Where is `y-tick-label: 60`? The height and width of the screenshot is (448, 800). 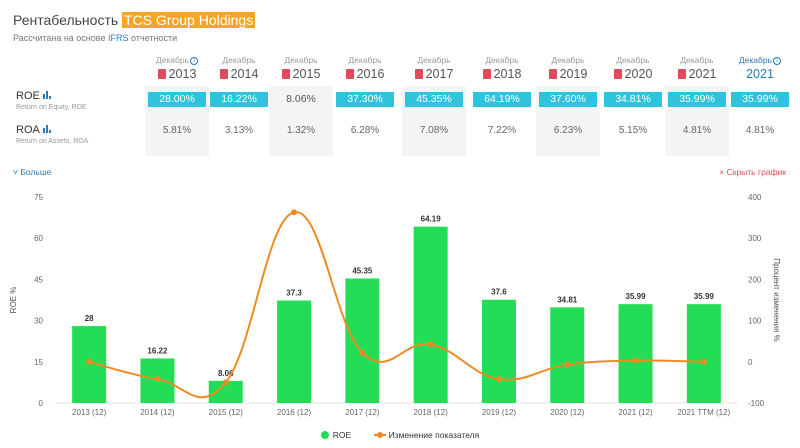 y-tick-label: 60 is located at coordinates (38, 238).